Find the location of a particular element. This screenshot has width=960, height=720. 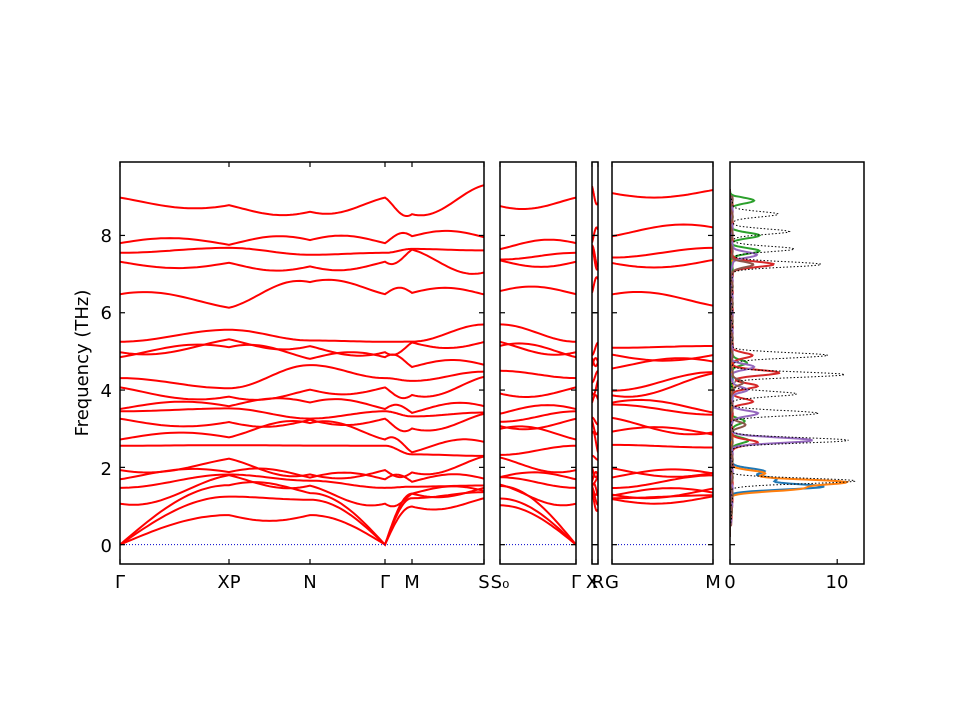

dos-curves is located at coordinates (793, 363).